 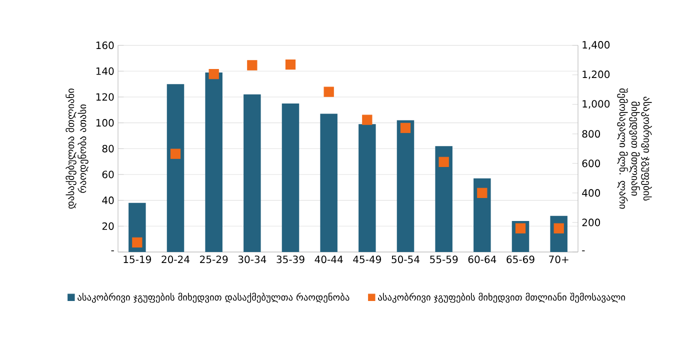 What do you see at coordinates (108, 226) in the screenshot?
I see `y-tick-label: 20` at bounding box center [108, 226].